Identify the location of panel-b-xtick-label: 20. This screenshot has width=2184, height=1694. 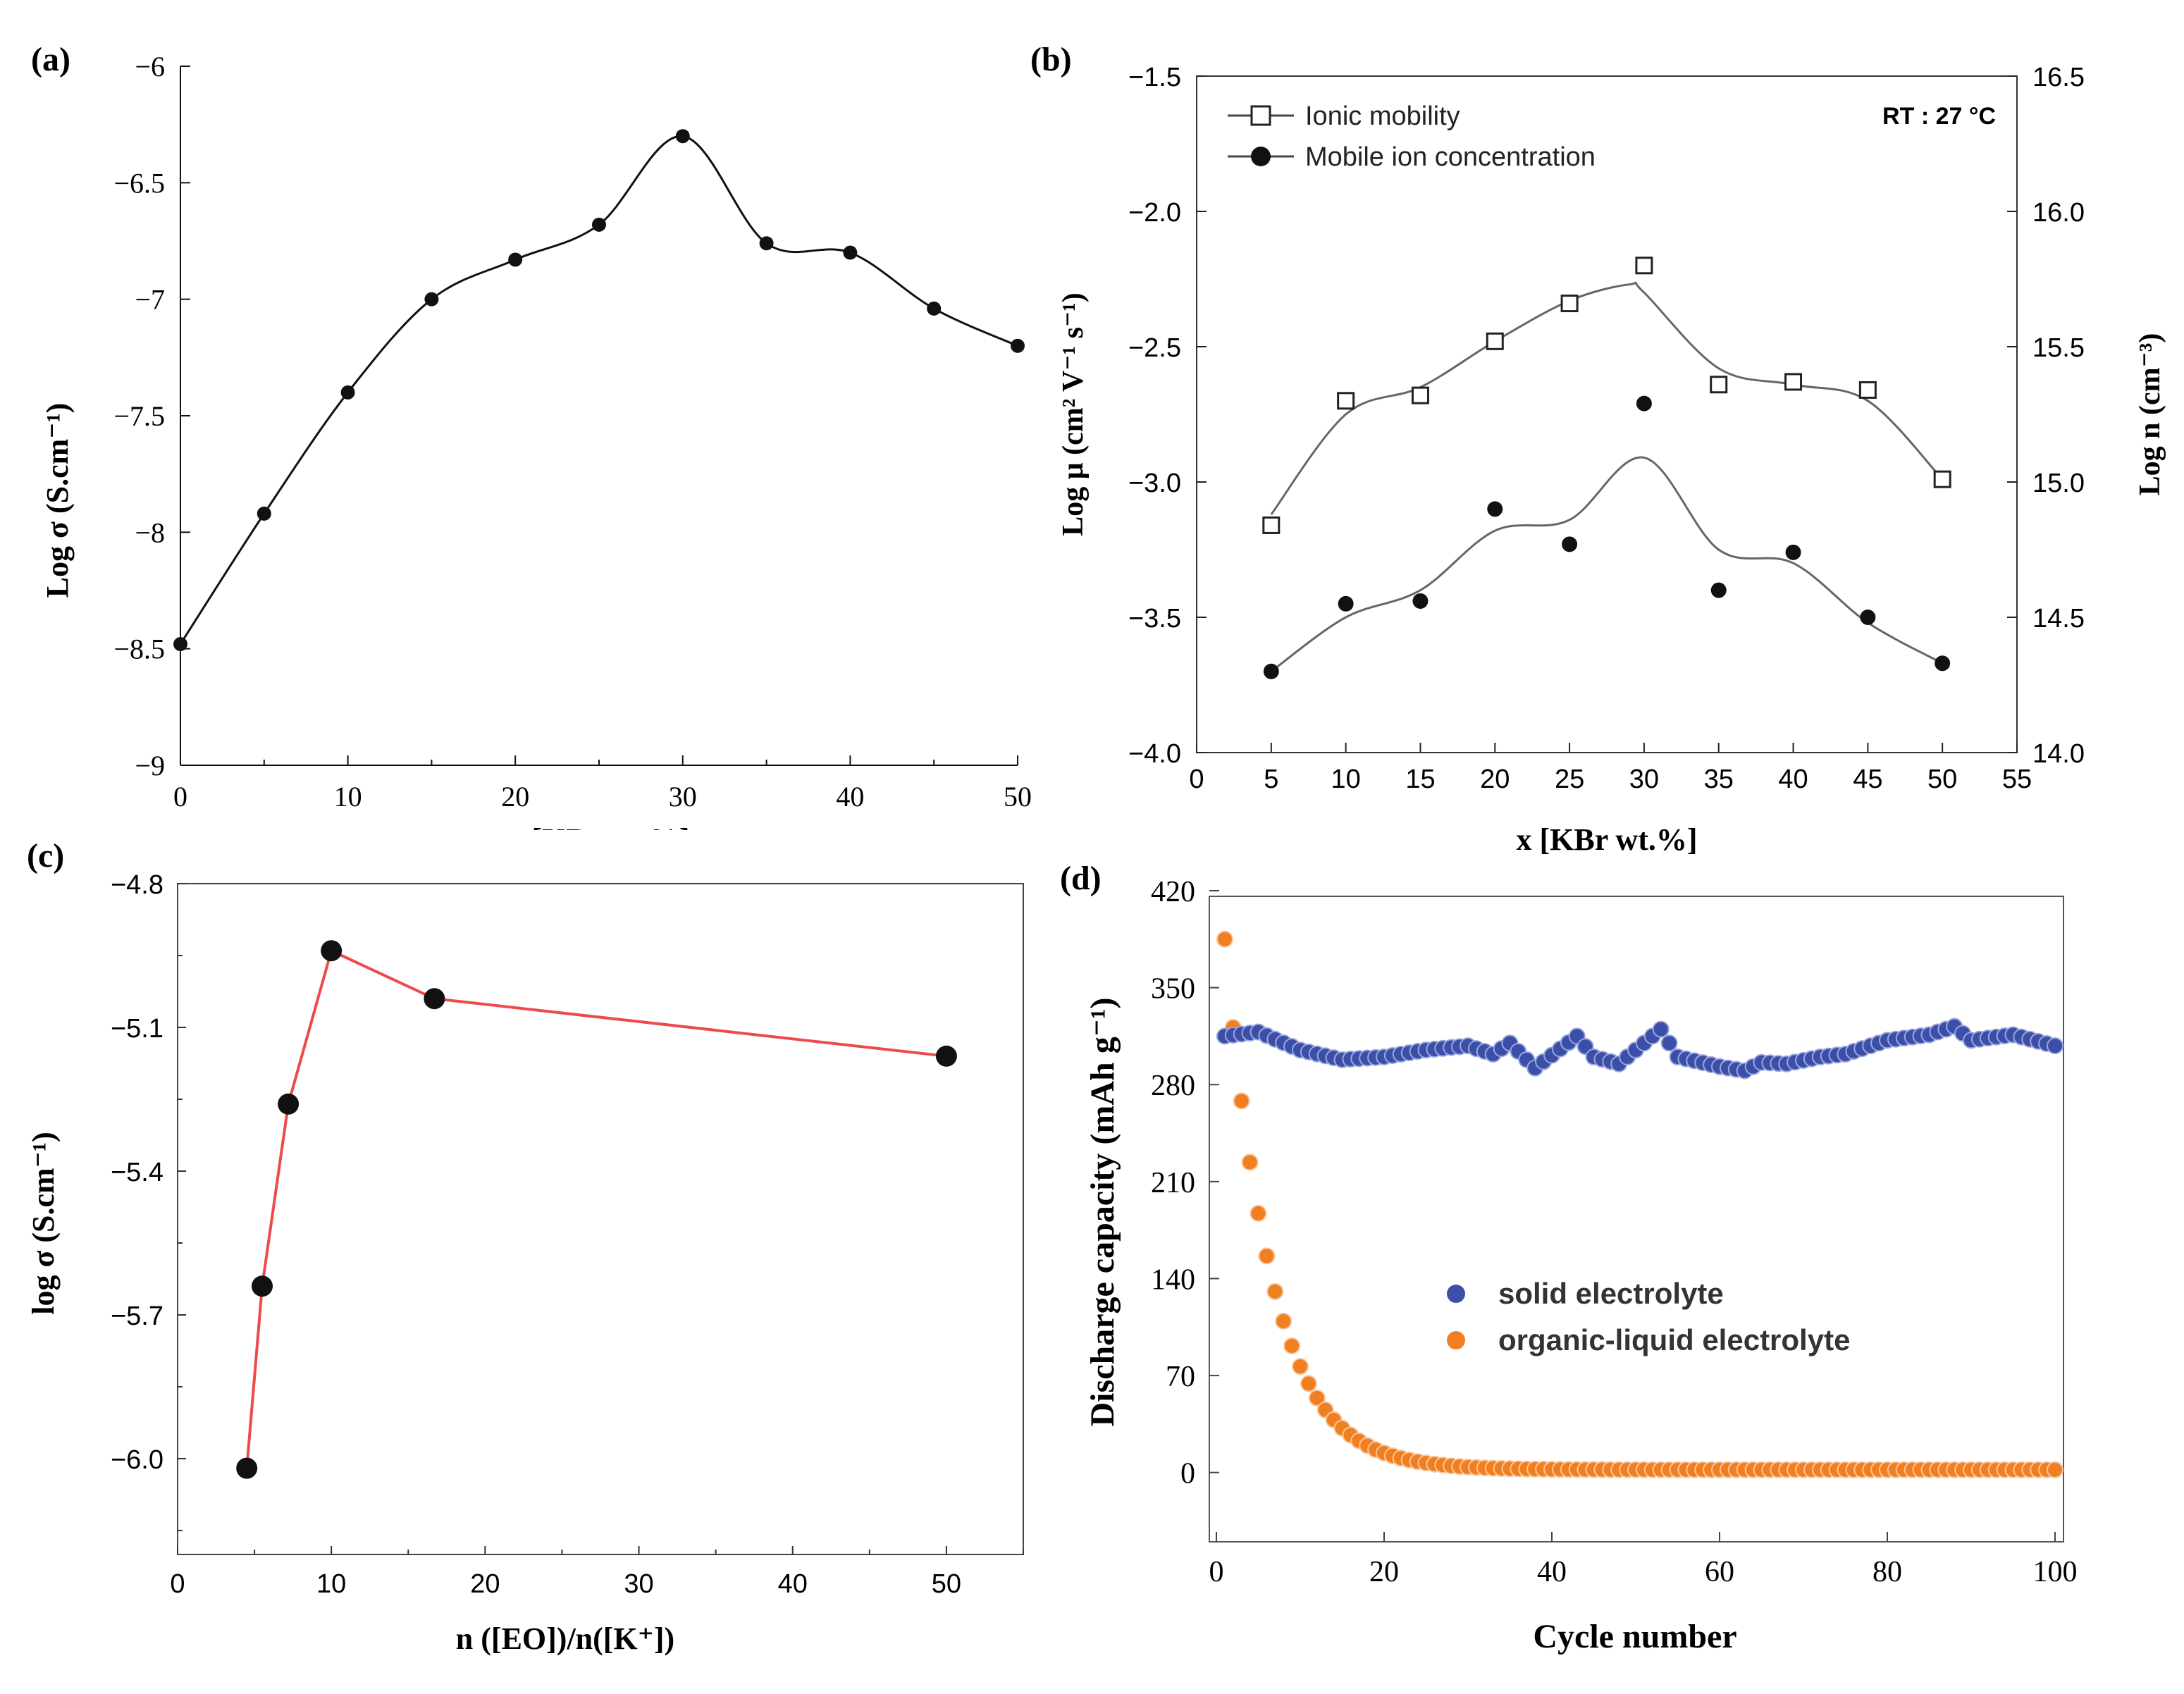
(1495, 779).